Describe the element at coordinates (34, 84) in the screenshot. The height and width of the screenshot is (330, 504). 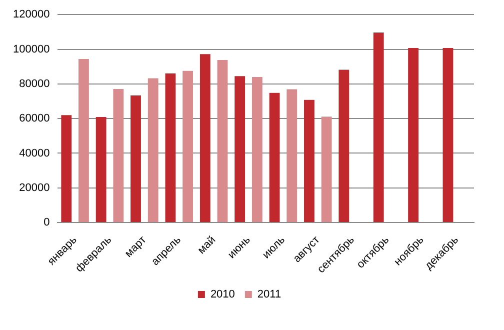
I see `y-tick-label: 80000` at that location.